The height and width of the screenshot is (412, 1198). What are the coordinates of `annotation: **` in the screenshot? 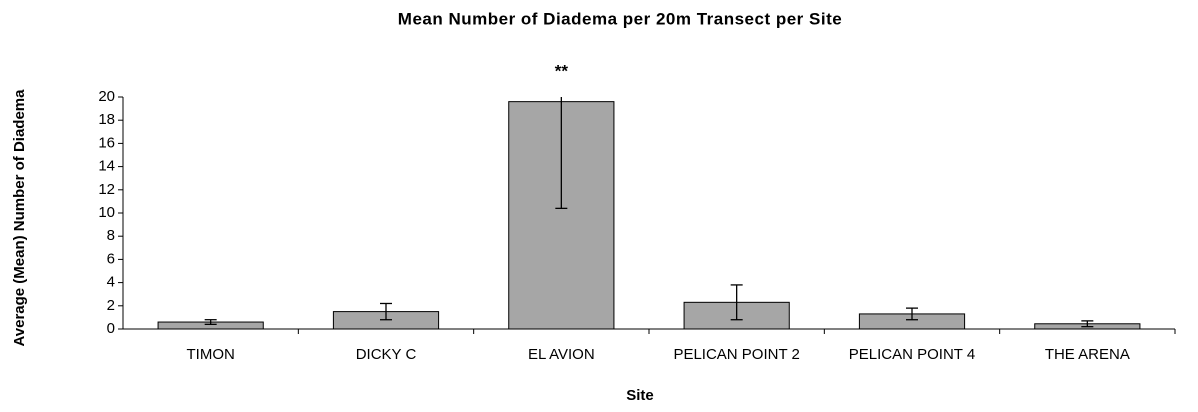 It's located at (562, 70).